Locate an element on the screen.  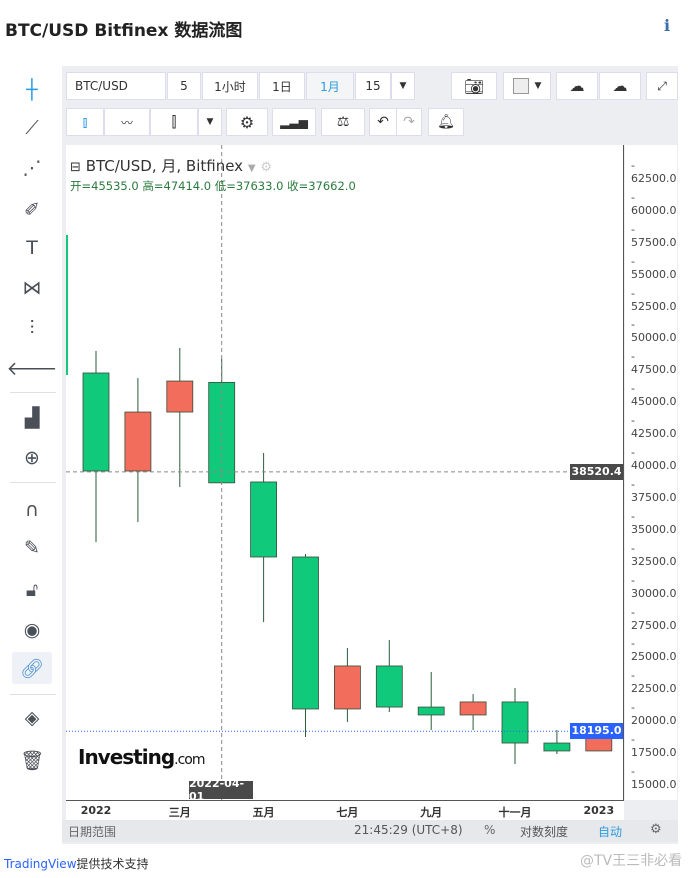
redo-icon: ↷ is located at coordinates (409, 122).